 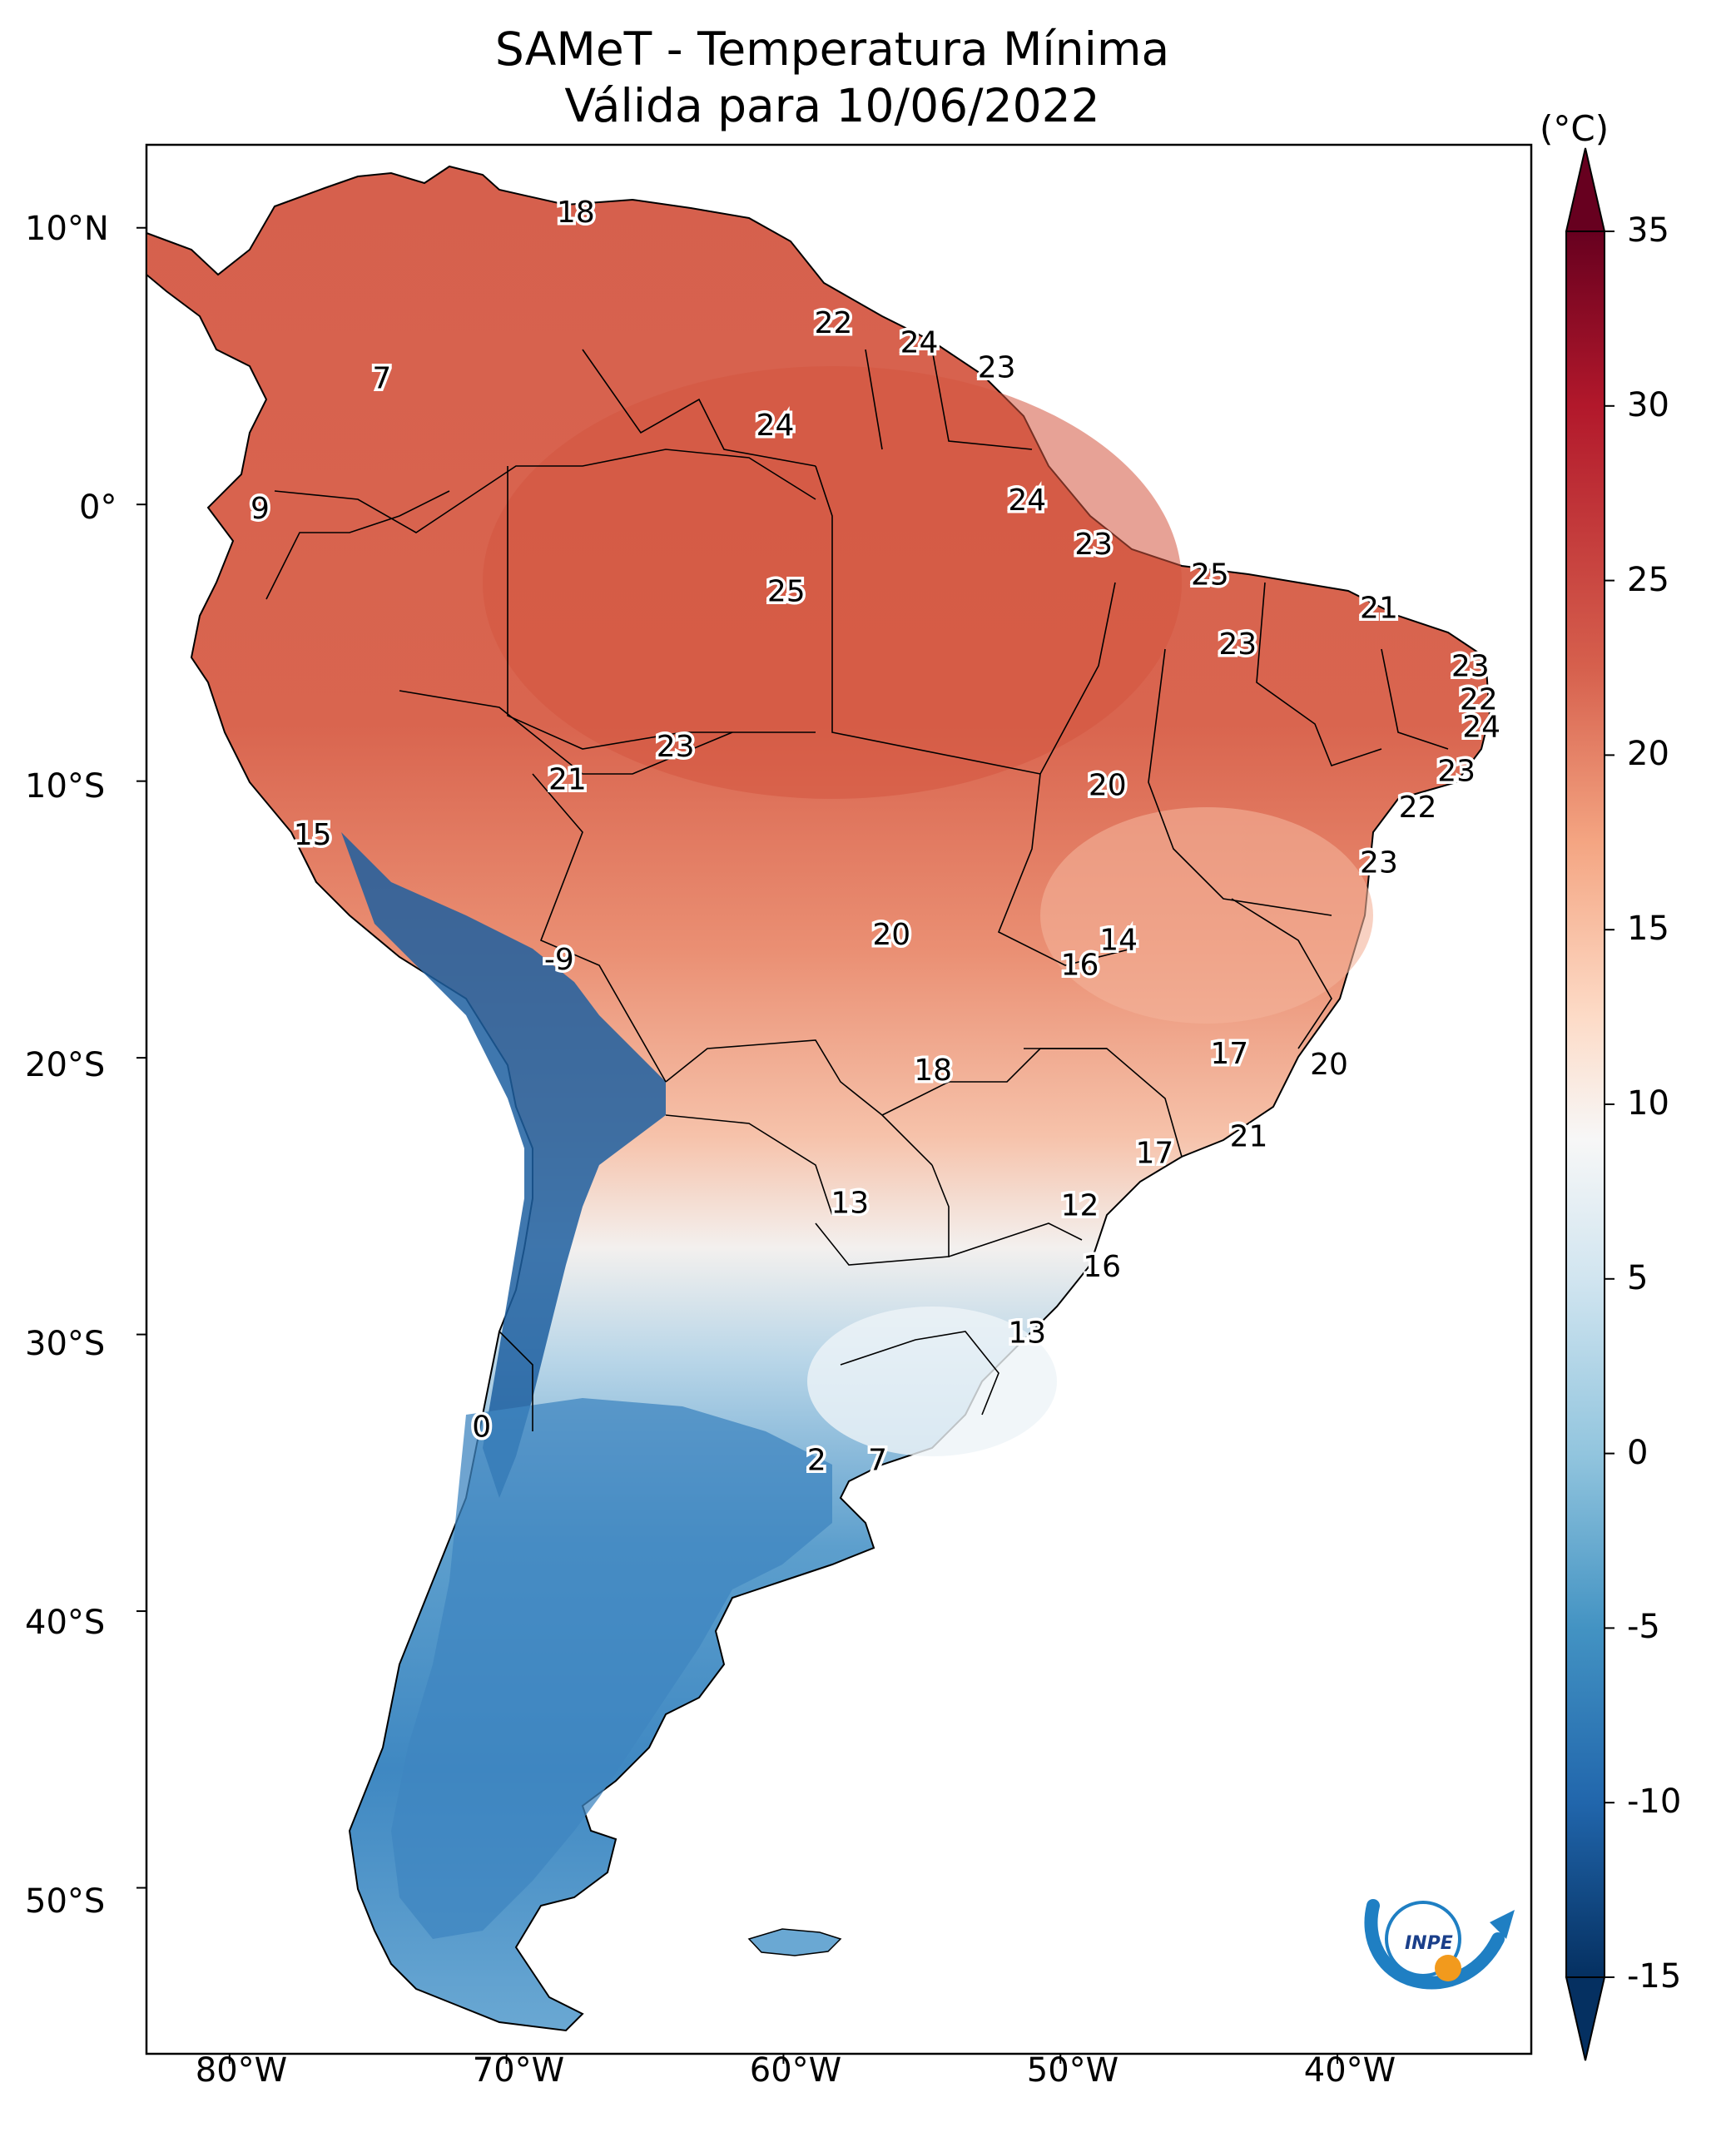 I want to click on lat-label-0: 0°, so click(x=98, y=507).